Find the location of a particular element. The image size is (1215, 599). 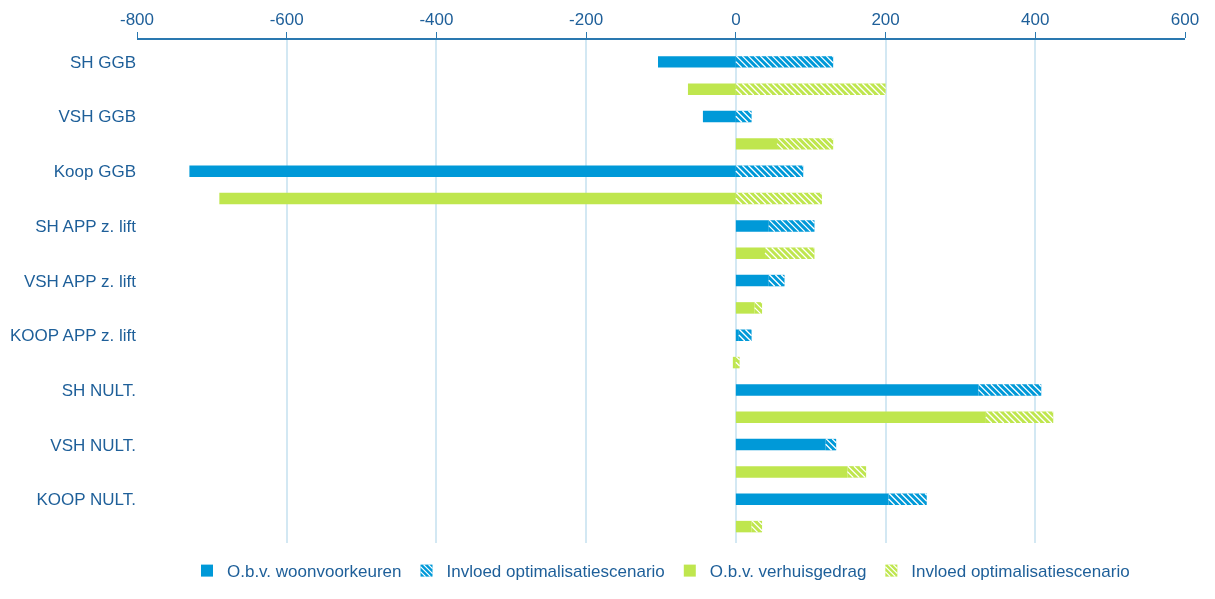

y-tick-label: VSH APP z. lift is located at coordinates (80, 281).